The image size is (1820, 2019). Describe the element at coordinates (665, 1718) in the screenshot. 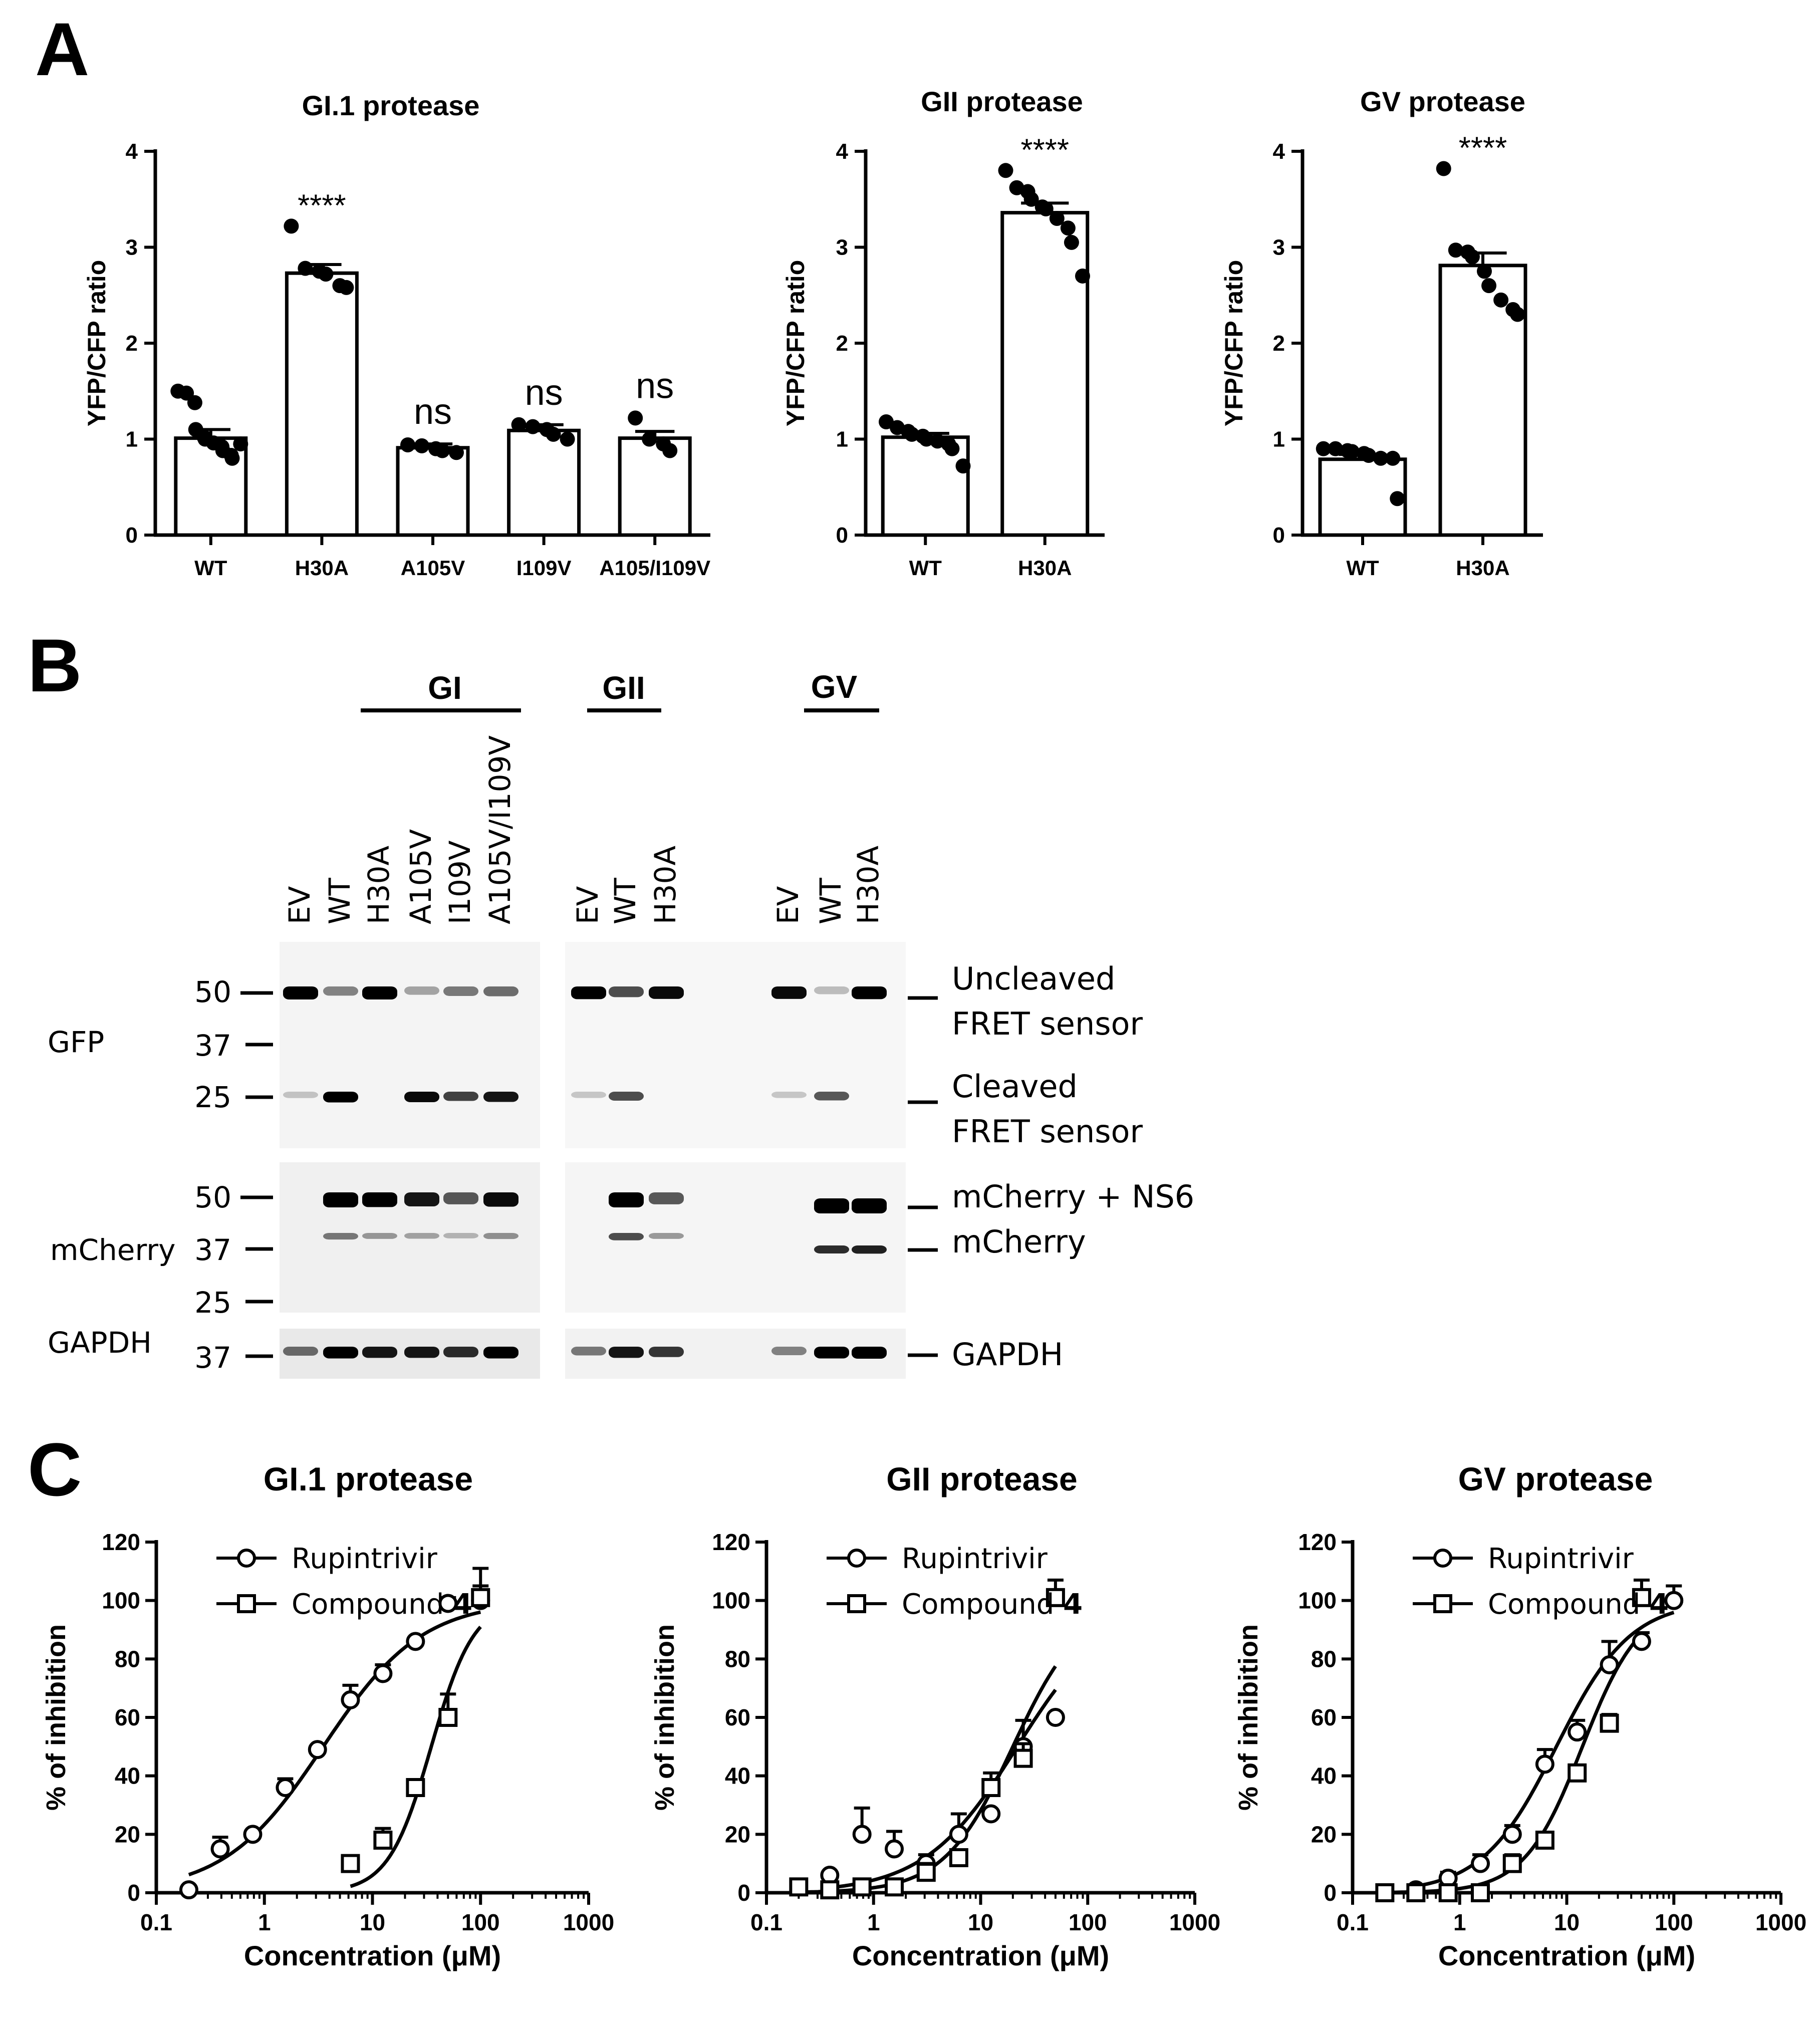

I see `y-axis-label: % of inhibition` at that location.